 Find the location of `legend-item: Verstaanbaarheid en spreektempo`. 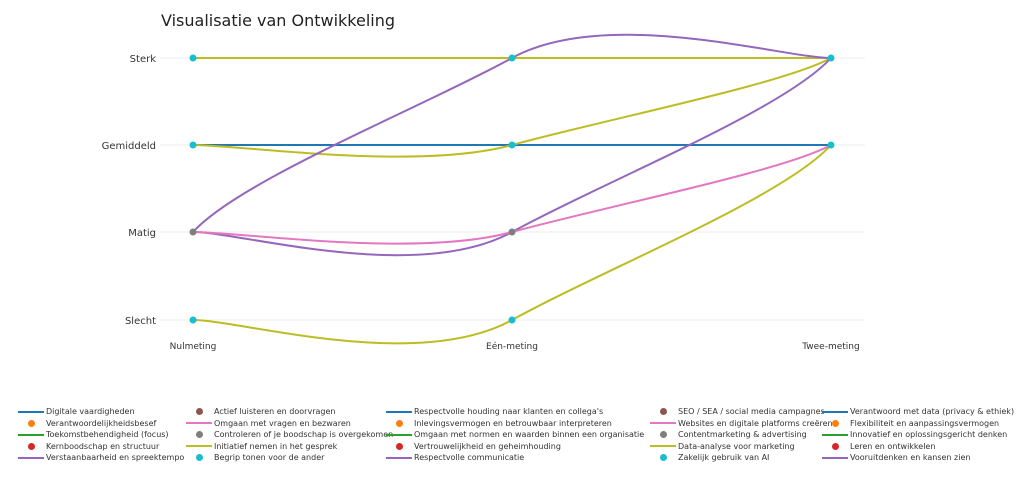

legend-item: Verstaanbaarheid en spreektempo is located at coordinates (101, 457).